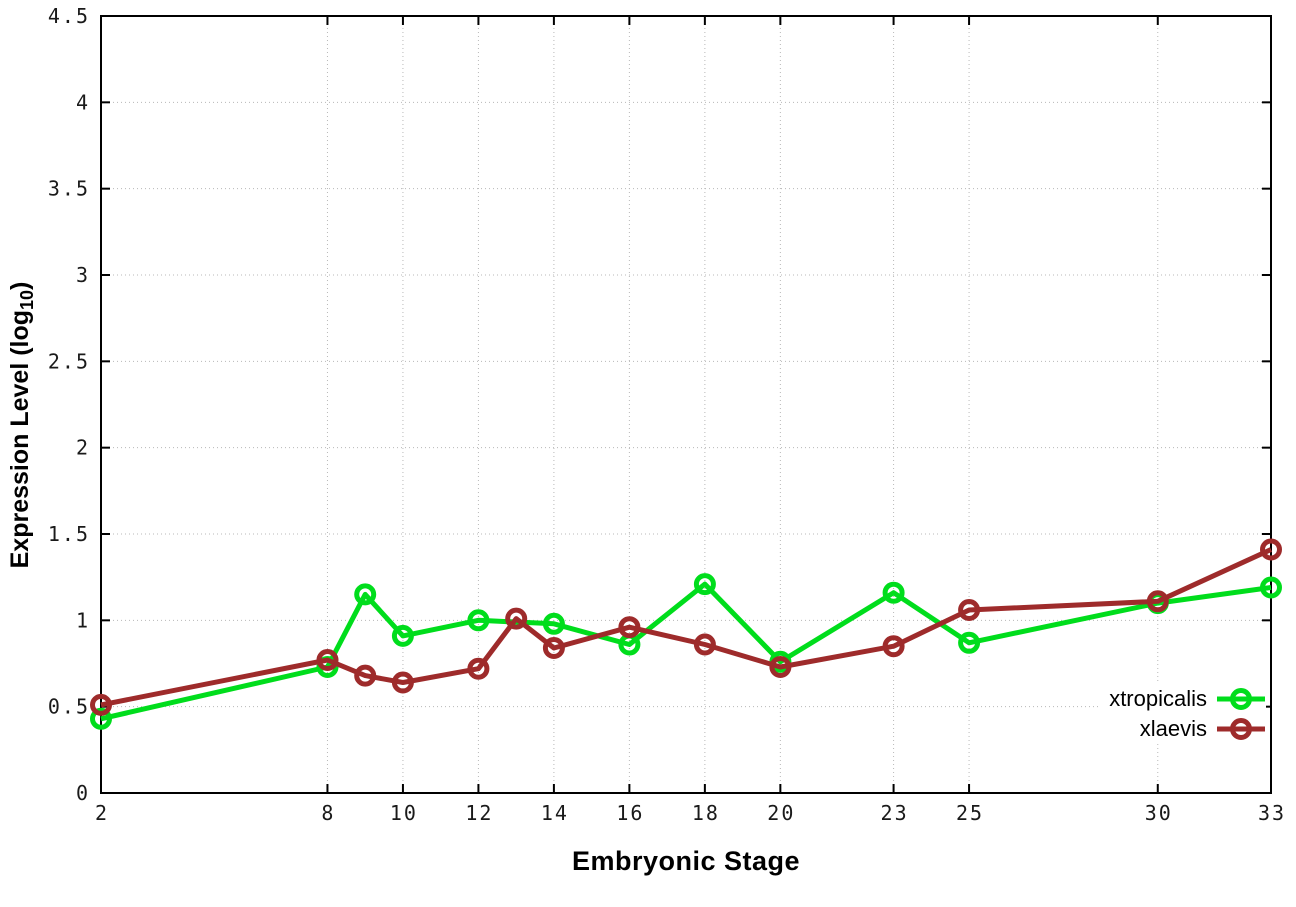  Describe the element at coordinates (69, 361) in the screenshot. I see `y-tick-label: 2.5` at that location.